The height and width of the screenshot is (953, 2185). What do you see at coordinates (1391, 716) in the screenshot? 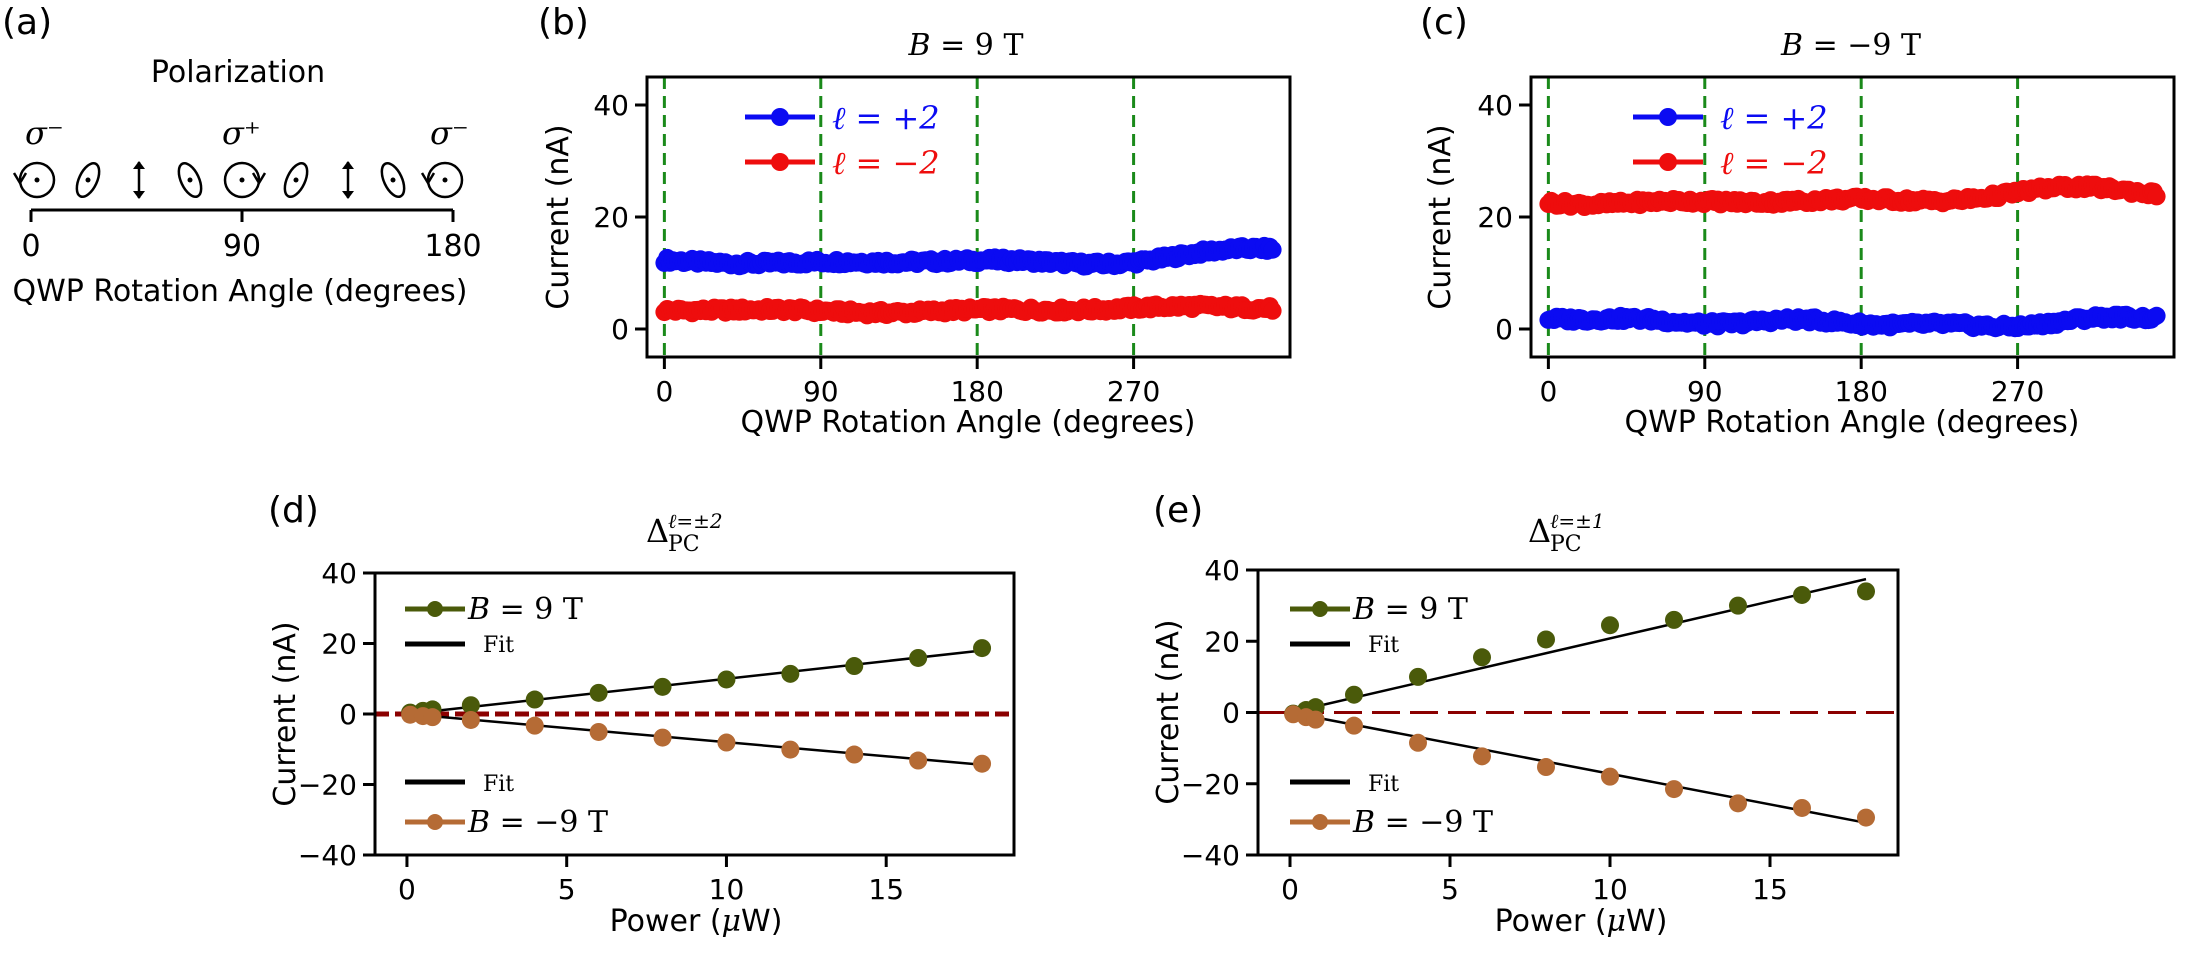
I see `legend-e: B = 9 T Fit Fit B = −9 T` at bounding box center [1391, 716].